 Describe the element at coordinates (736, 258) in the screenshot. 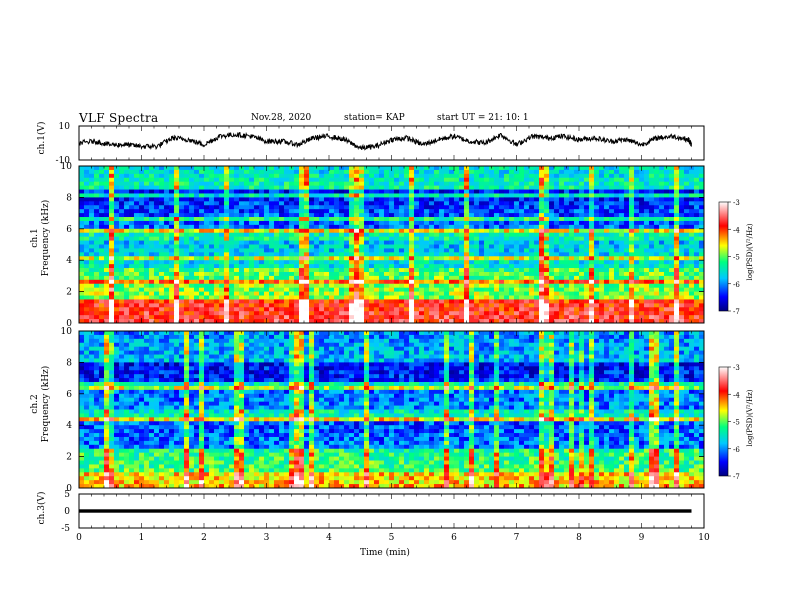

I see `colorbar-1-tick: -5` at that location.